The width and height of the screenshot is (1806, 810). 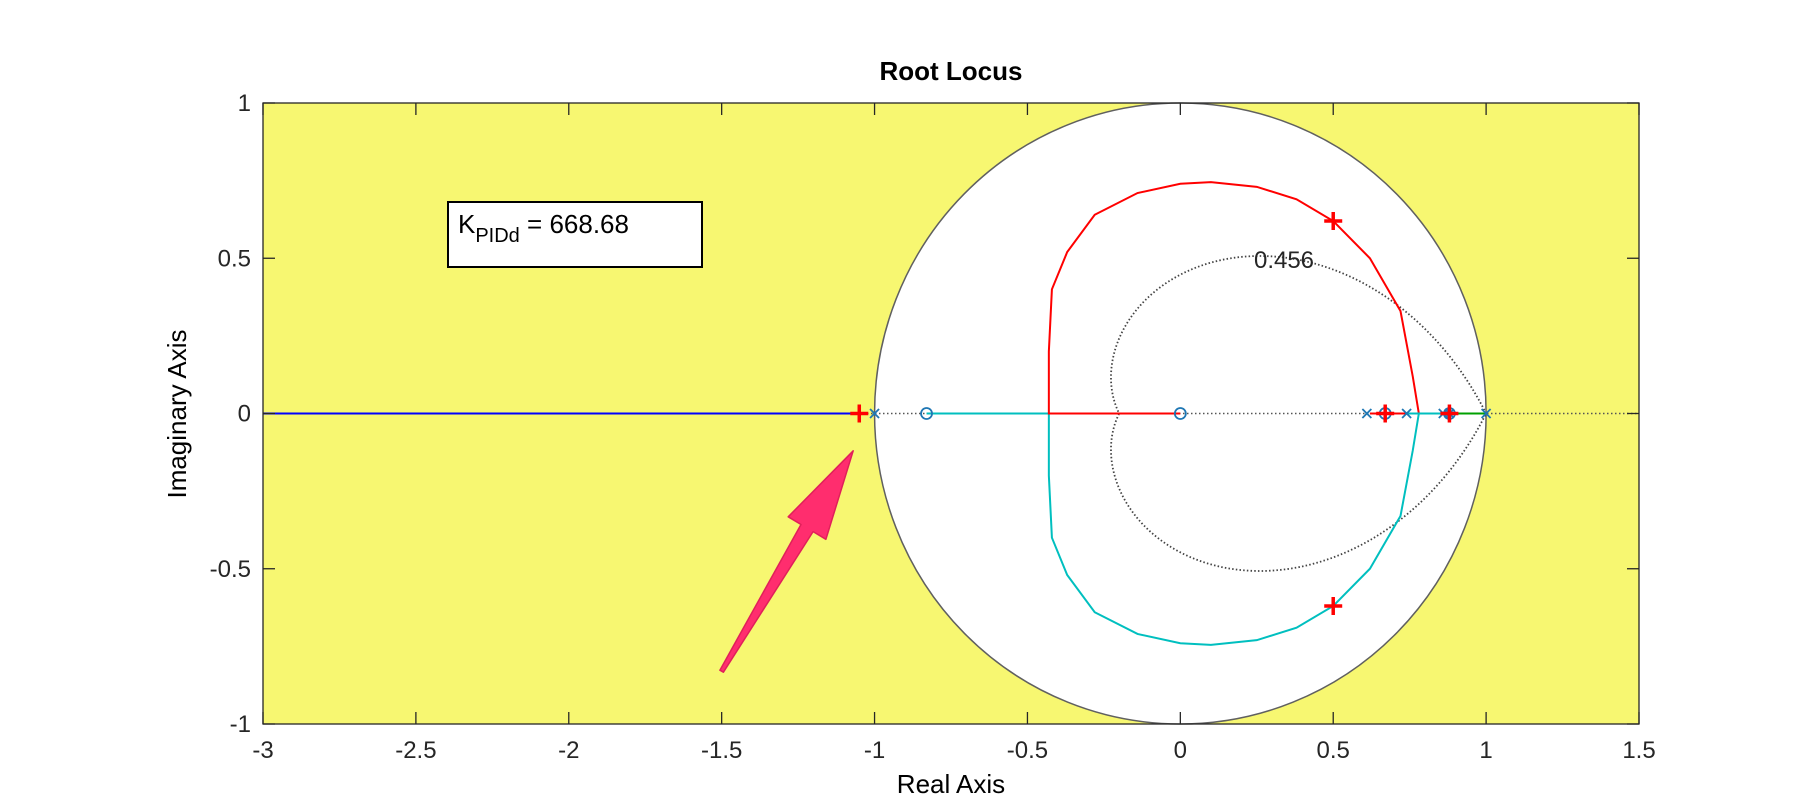 What do you see at coordinates (240, 724) in the screenshot?
I see `y-tick-label: -1` at bounding box center [240, 724].